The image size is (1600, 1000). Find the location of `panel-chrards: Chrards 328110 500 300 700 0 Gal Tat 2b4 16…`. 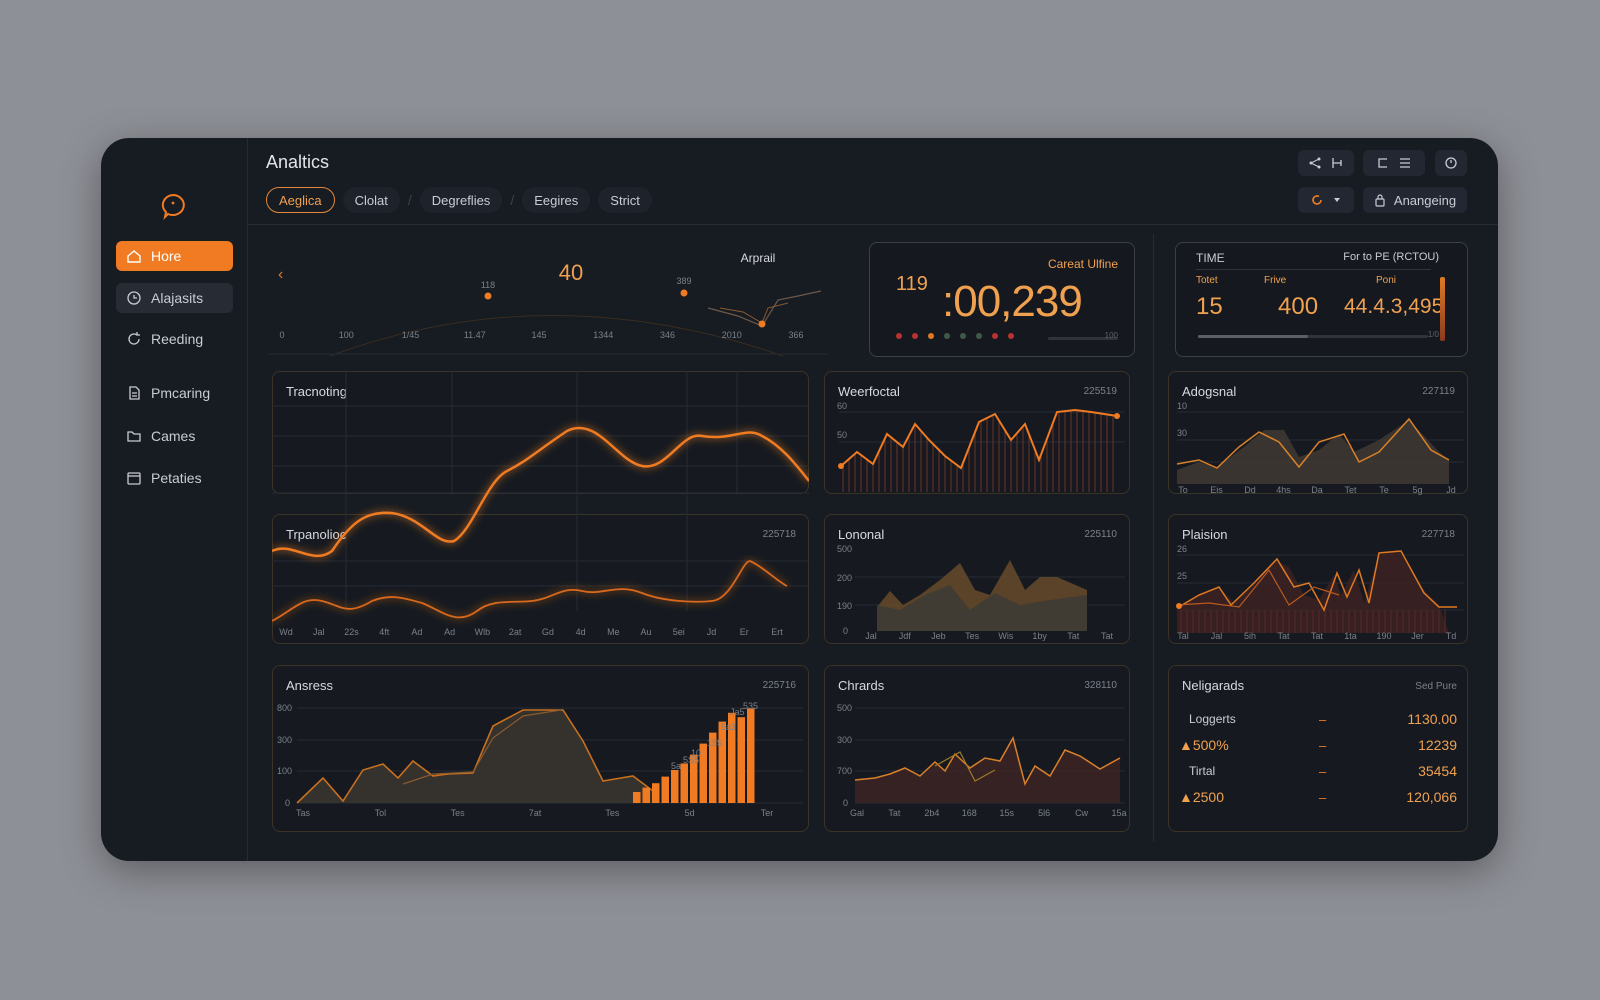

panel-chrards: Chrards 328110 500 300 700 0 Gal Tat 2b4 16… is located at coordinates (977, 748).